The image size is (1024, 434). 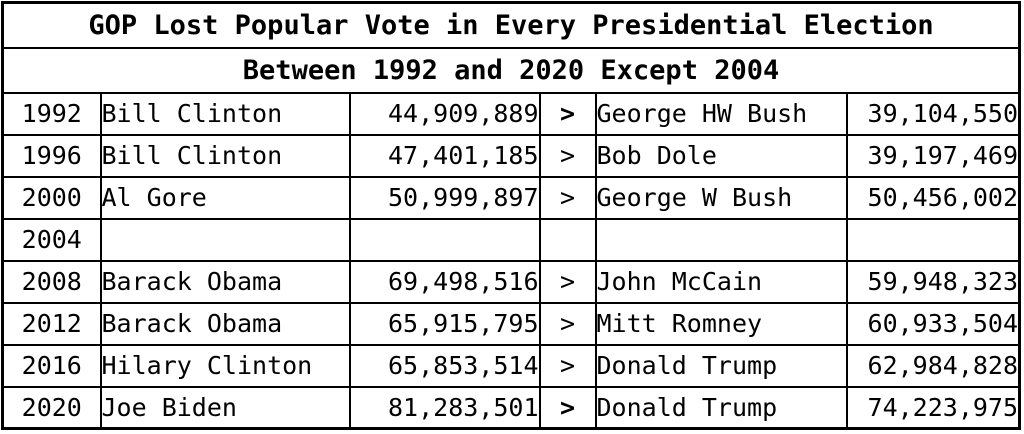 What do you see at coordinates (933, 113) in the screenshot?
I see `gop-votes-cell: 39,104,550` at bounding box center [933, 113].